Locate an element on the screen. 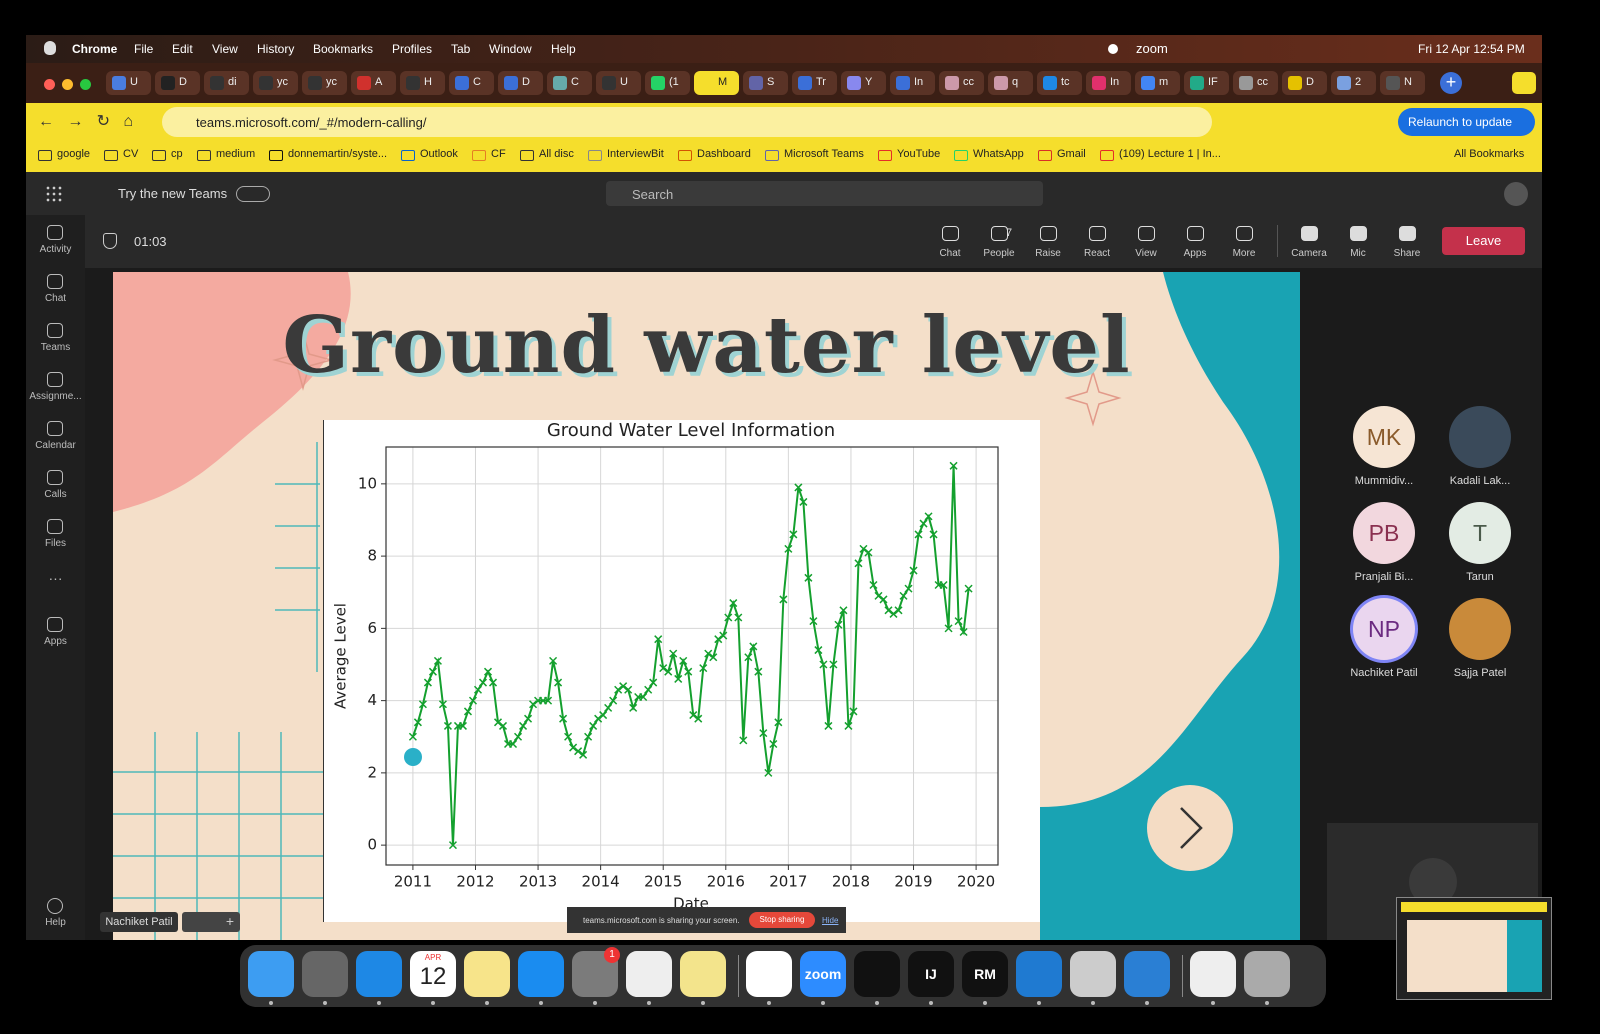 The width and height of the screenshot is (1600, 1034). browser-tab: cc is located at coordinates (1255, 83).